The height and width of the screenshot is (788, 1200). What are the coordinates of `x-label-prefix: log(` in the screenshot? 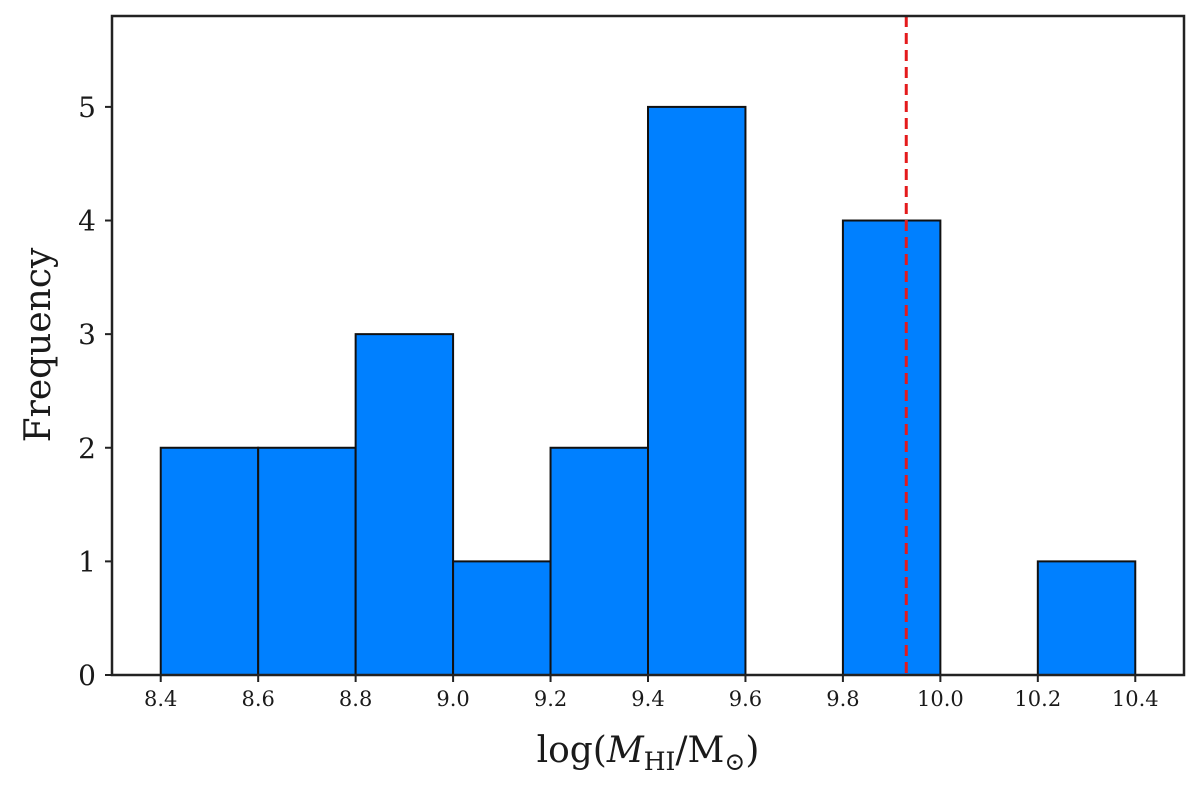 It's located at (572, 750).